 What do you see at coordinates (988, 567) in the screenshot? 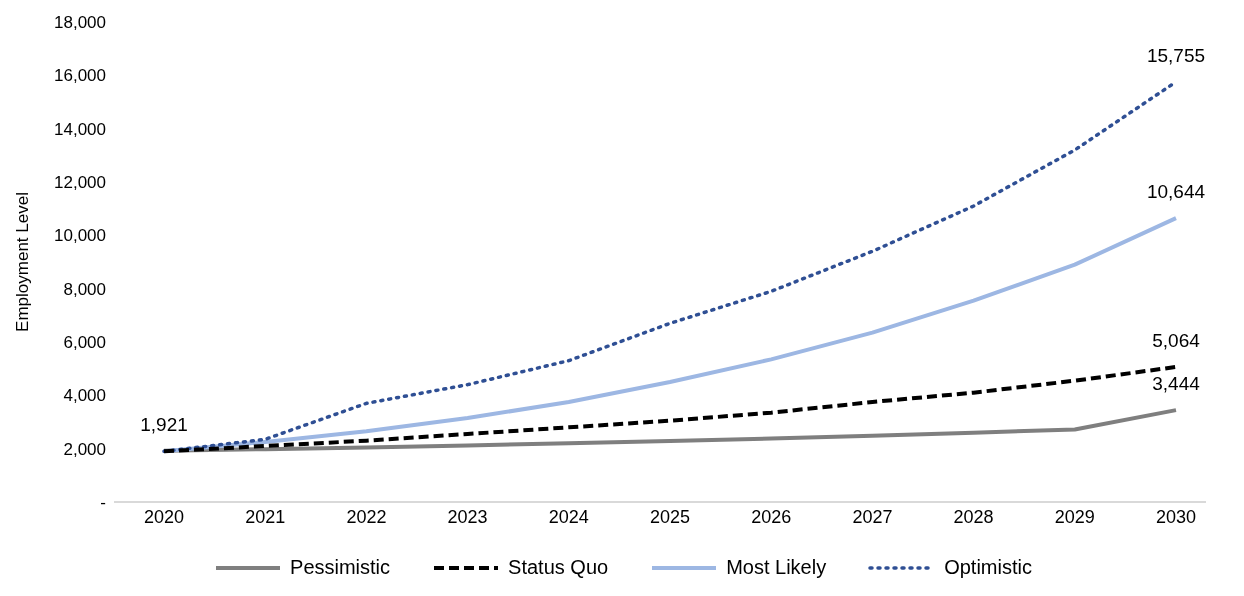
I see `legend-label: Optimistic` at bounding box center [988, 567].